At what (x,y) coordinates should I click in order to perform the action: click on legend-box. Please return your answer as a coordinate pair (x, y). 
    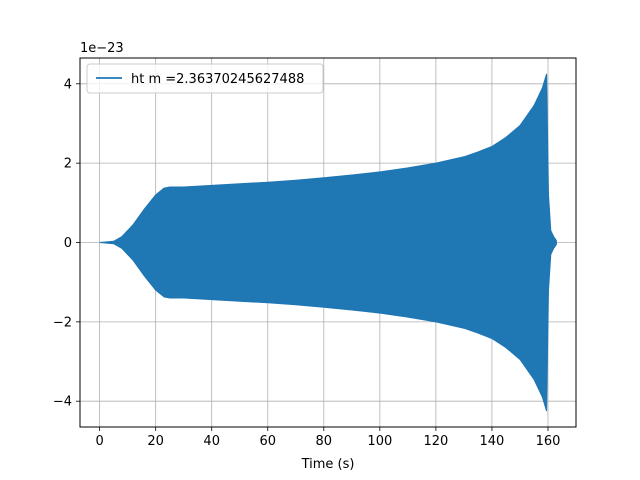
    Looking at the image, I should click on (205, 78).